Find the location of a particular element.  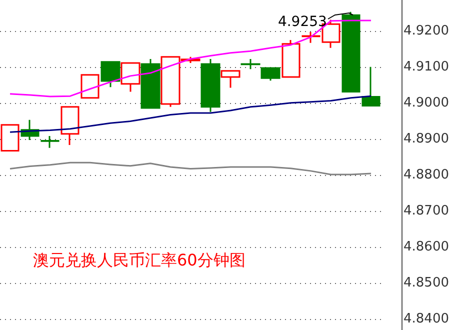

y-tick-label: 4.8500 is located at coordinates (427, 282).